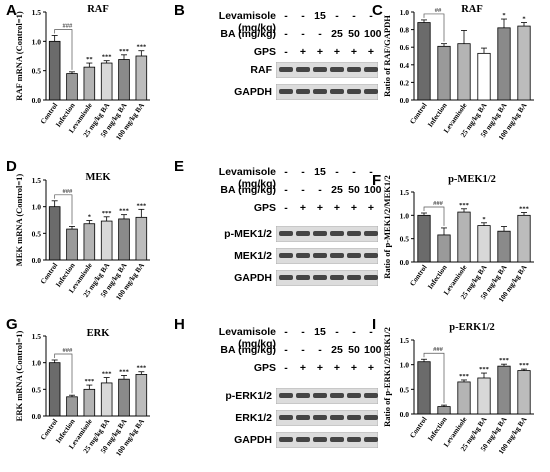  What do you see at coordinates (354, 34) in the screenshot?
I see `blot-condition-cell: 50` at bounding box center [354, 34].